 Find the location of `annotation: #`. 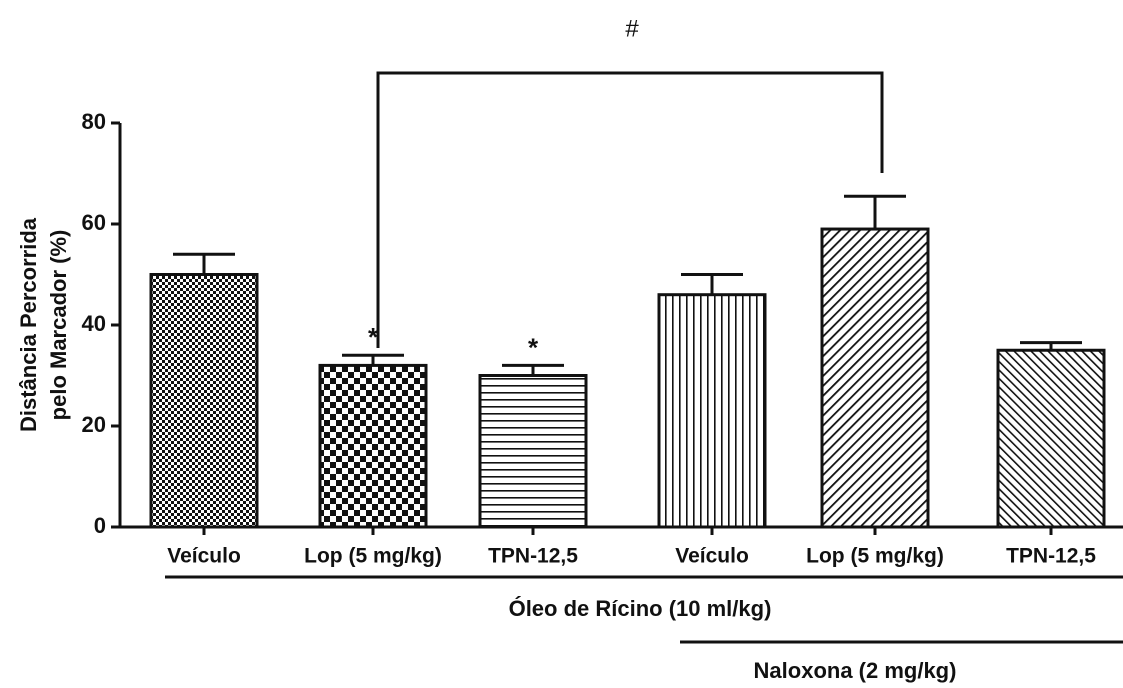

annotation: # is located at coordinates (632, 28).